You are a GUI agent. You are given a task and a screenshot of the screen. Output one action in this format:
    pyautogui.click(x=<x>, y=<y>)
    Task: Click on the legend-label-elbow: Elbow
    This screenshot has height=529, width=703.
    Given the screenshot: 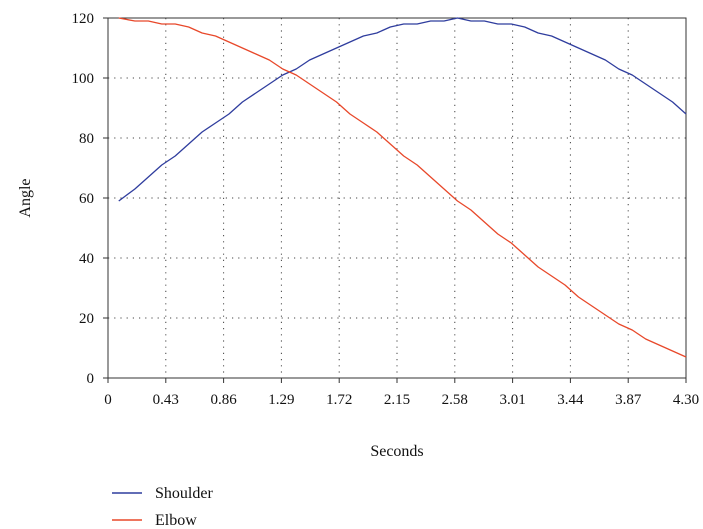 What is the action you would take?
    pyautogui.click(x=176, y=520)
    